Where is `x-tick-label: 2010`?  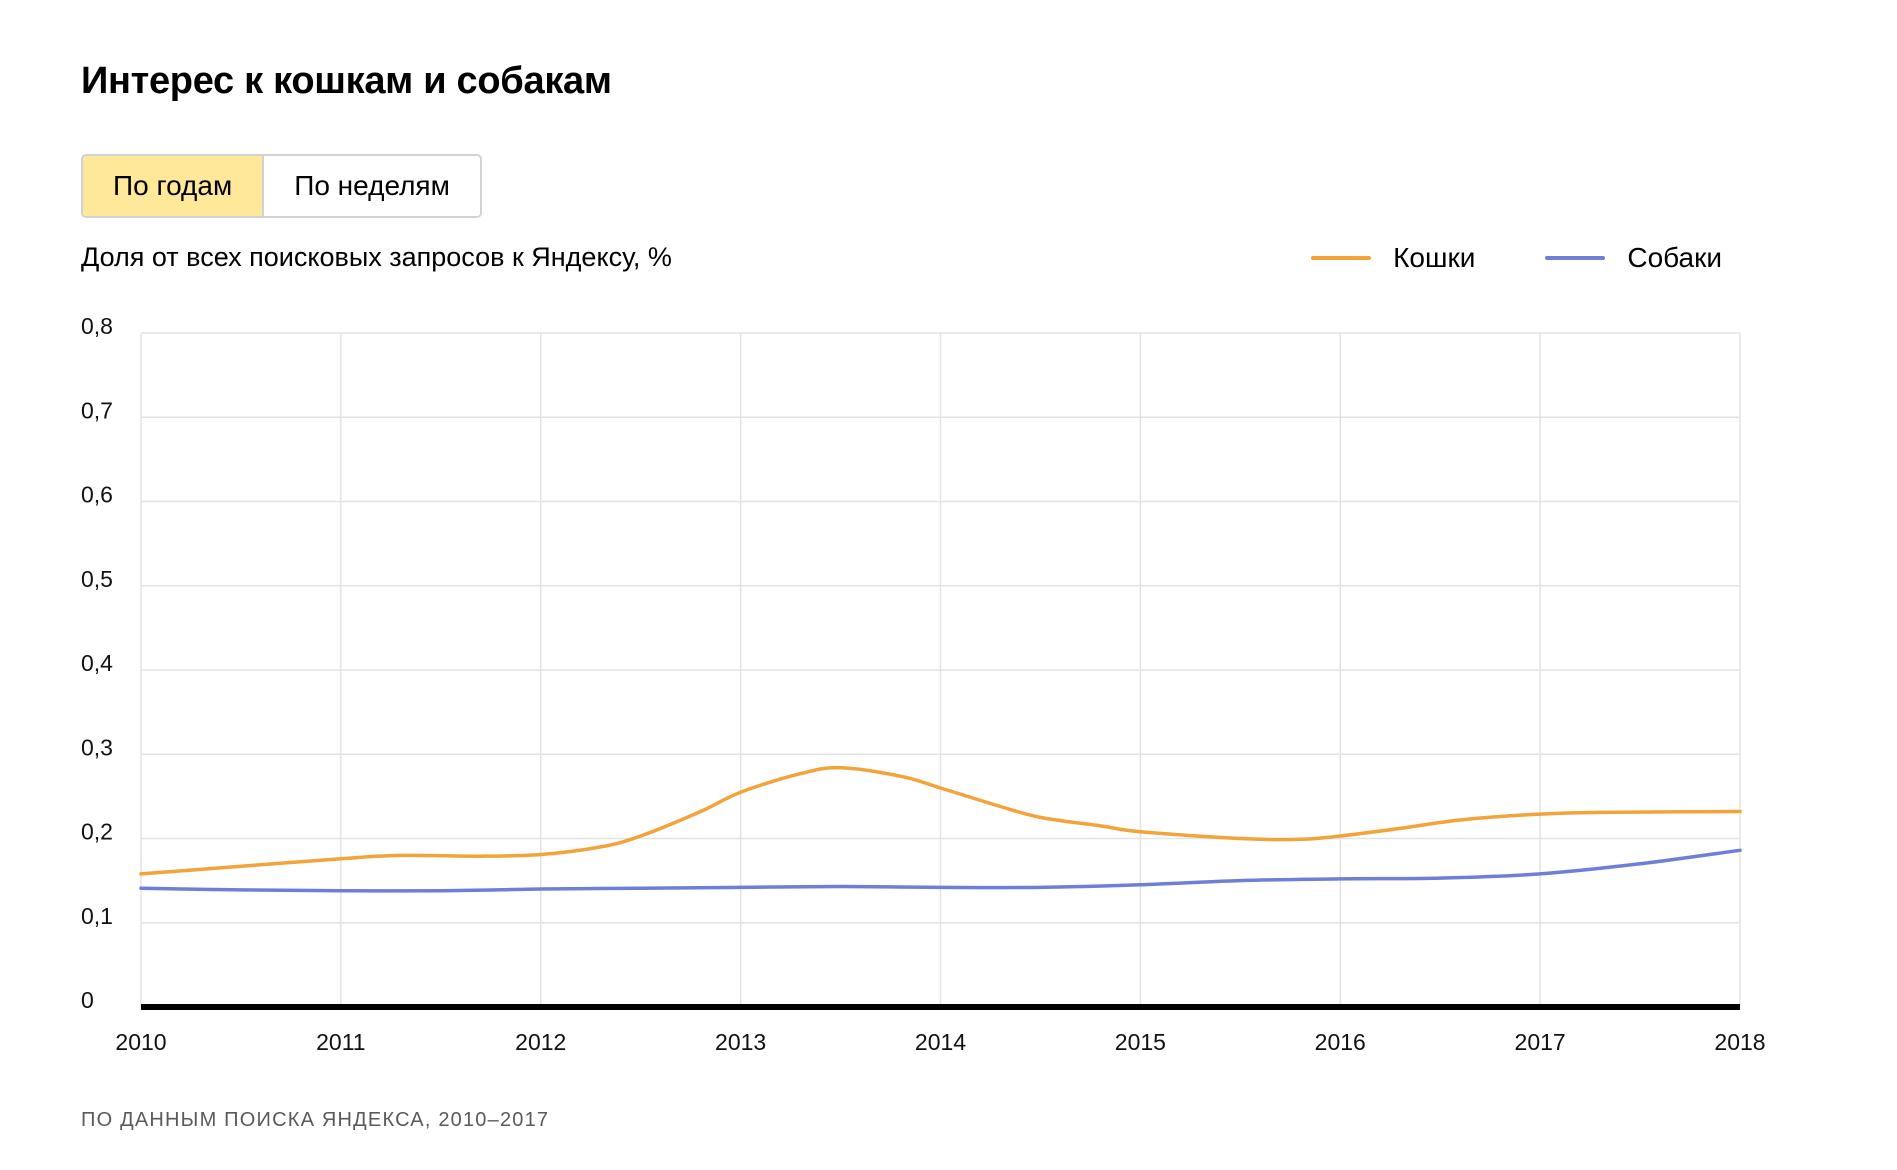 x-tick-label: 2010 is located at coordinates (140, 1042).